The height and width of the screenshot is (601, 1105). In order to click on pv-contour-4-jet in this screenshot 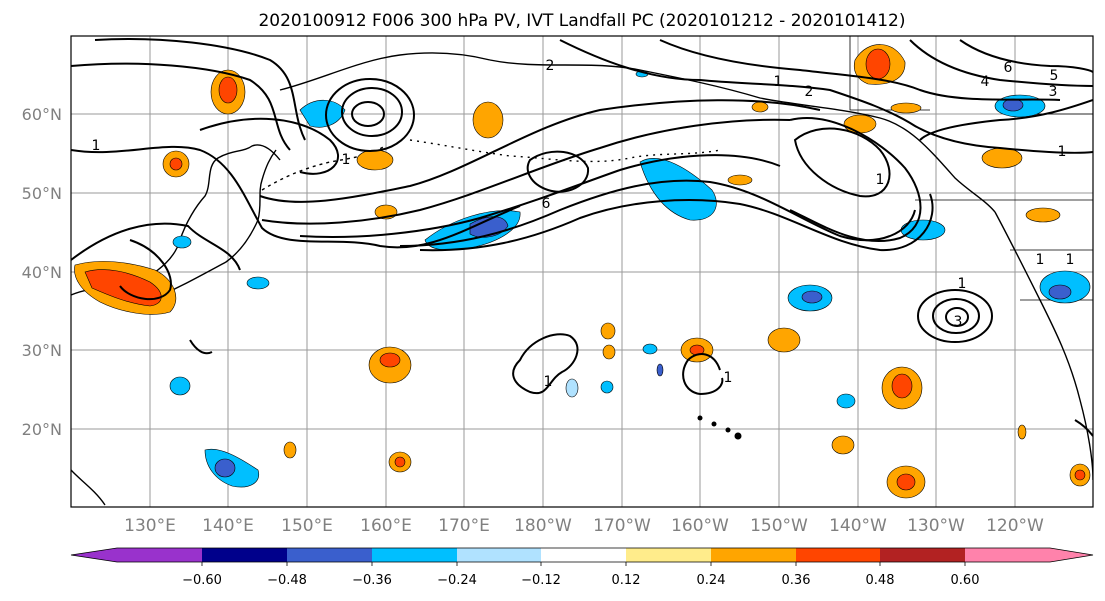, I will do `click(540, 196)`.